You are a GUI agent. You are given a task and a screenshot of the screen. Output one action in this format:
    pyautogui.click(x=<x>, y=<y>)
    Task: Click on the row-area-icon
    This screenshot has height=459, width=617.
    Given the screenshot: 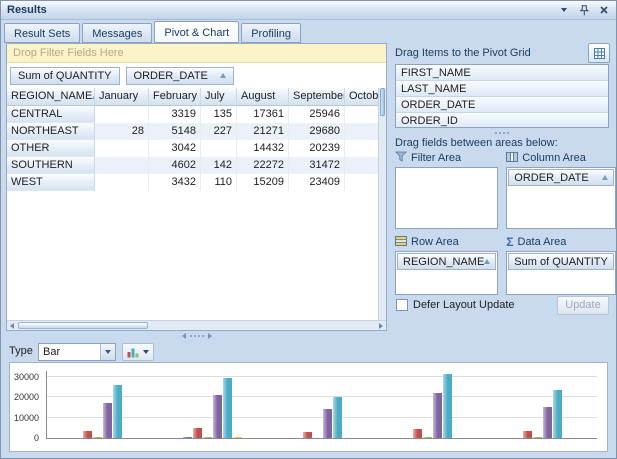 What is the action you would take?
    pyautogui.click(x=401, y=242)
    